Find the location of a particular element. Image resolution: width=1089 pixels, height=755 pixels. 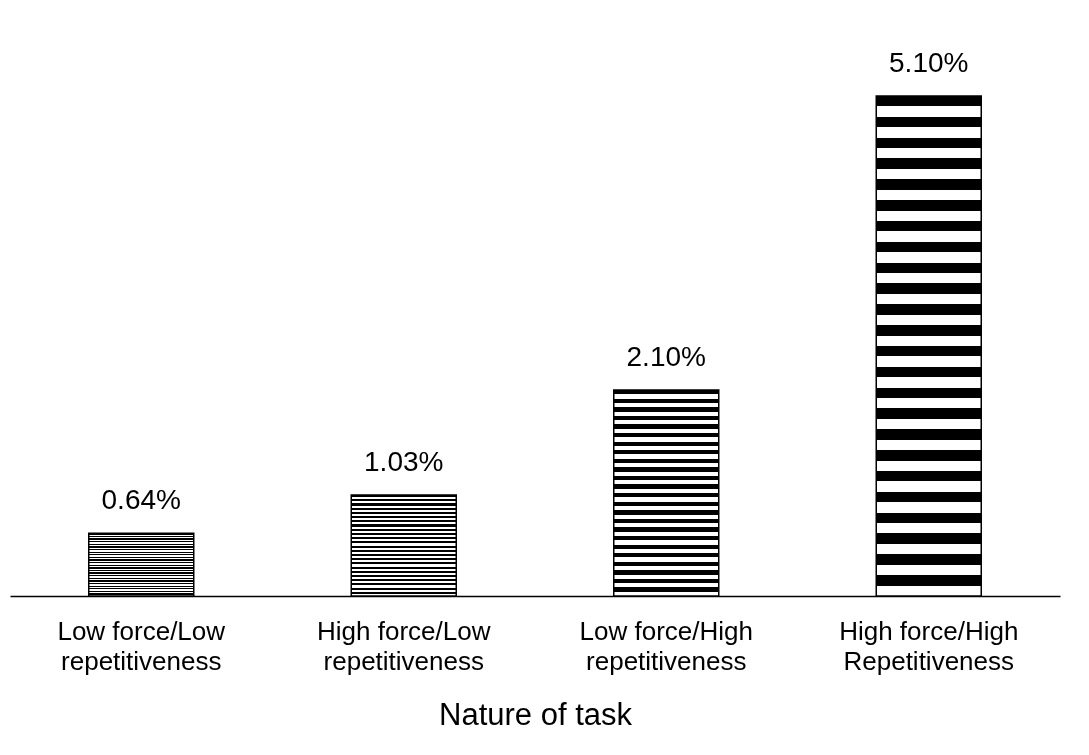

x-tick-label: Low force/Low repetitiveness is located at coordinates (141, 645).